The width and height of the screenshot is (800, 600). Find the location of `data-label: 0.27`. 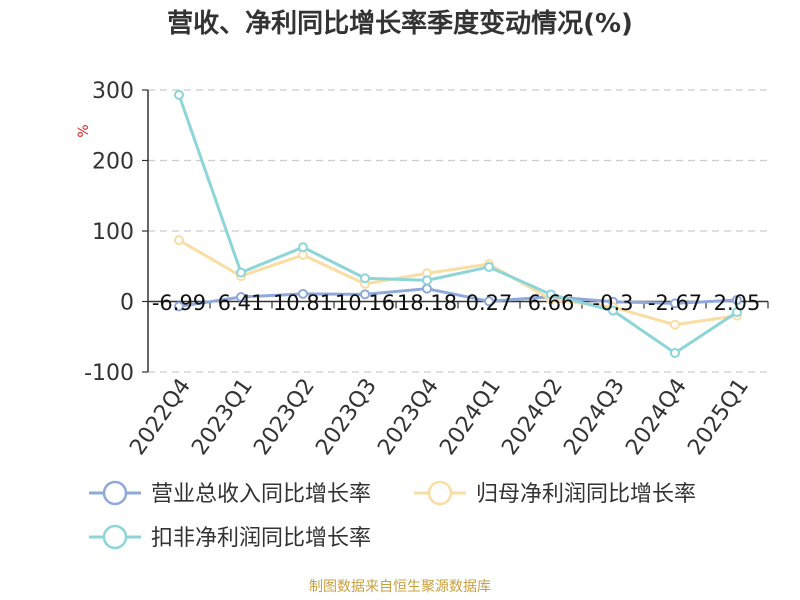

data-label: 0.27 is located at coordinates (489, 303).